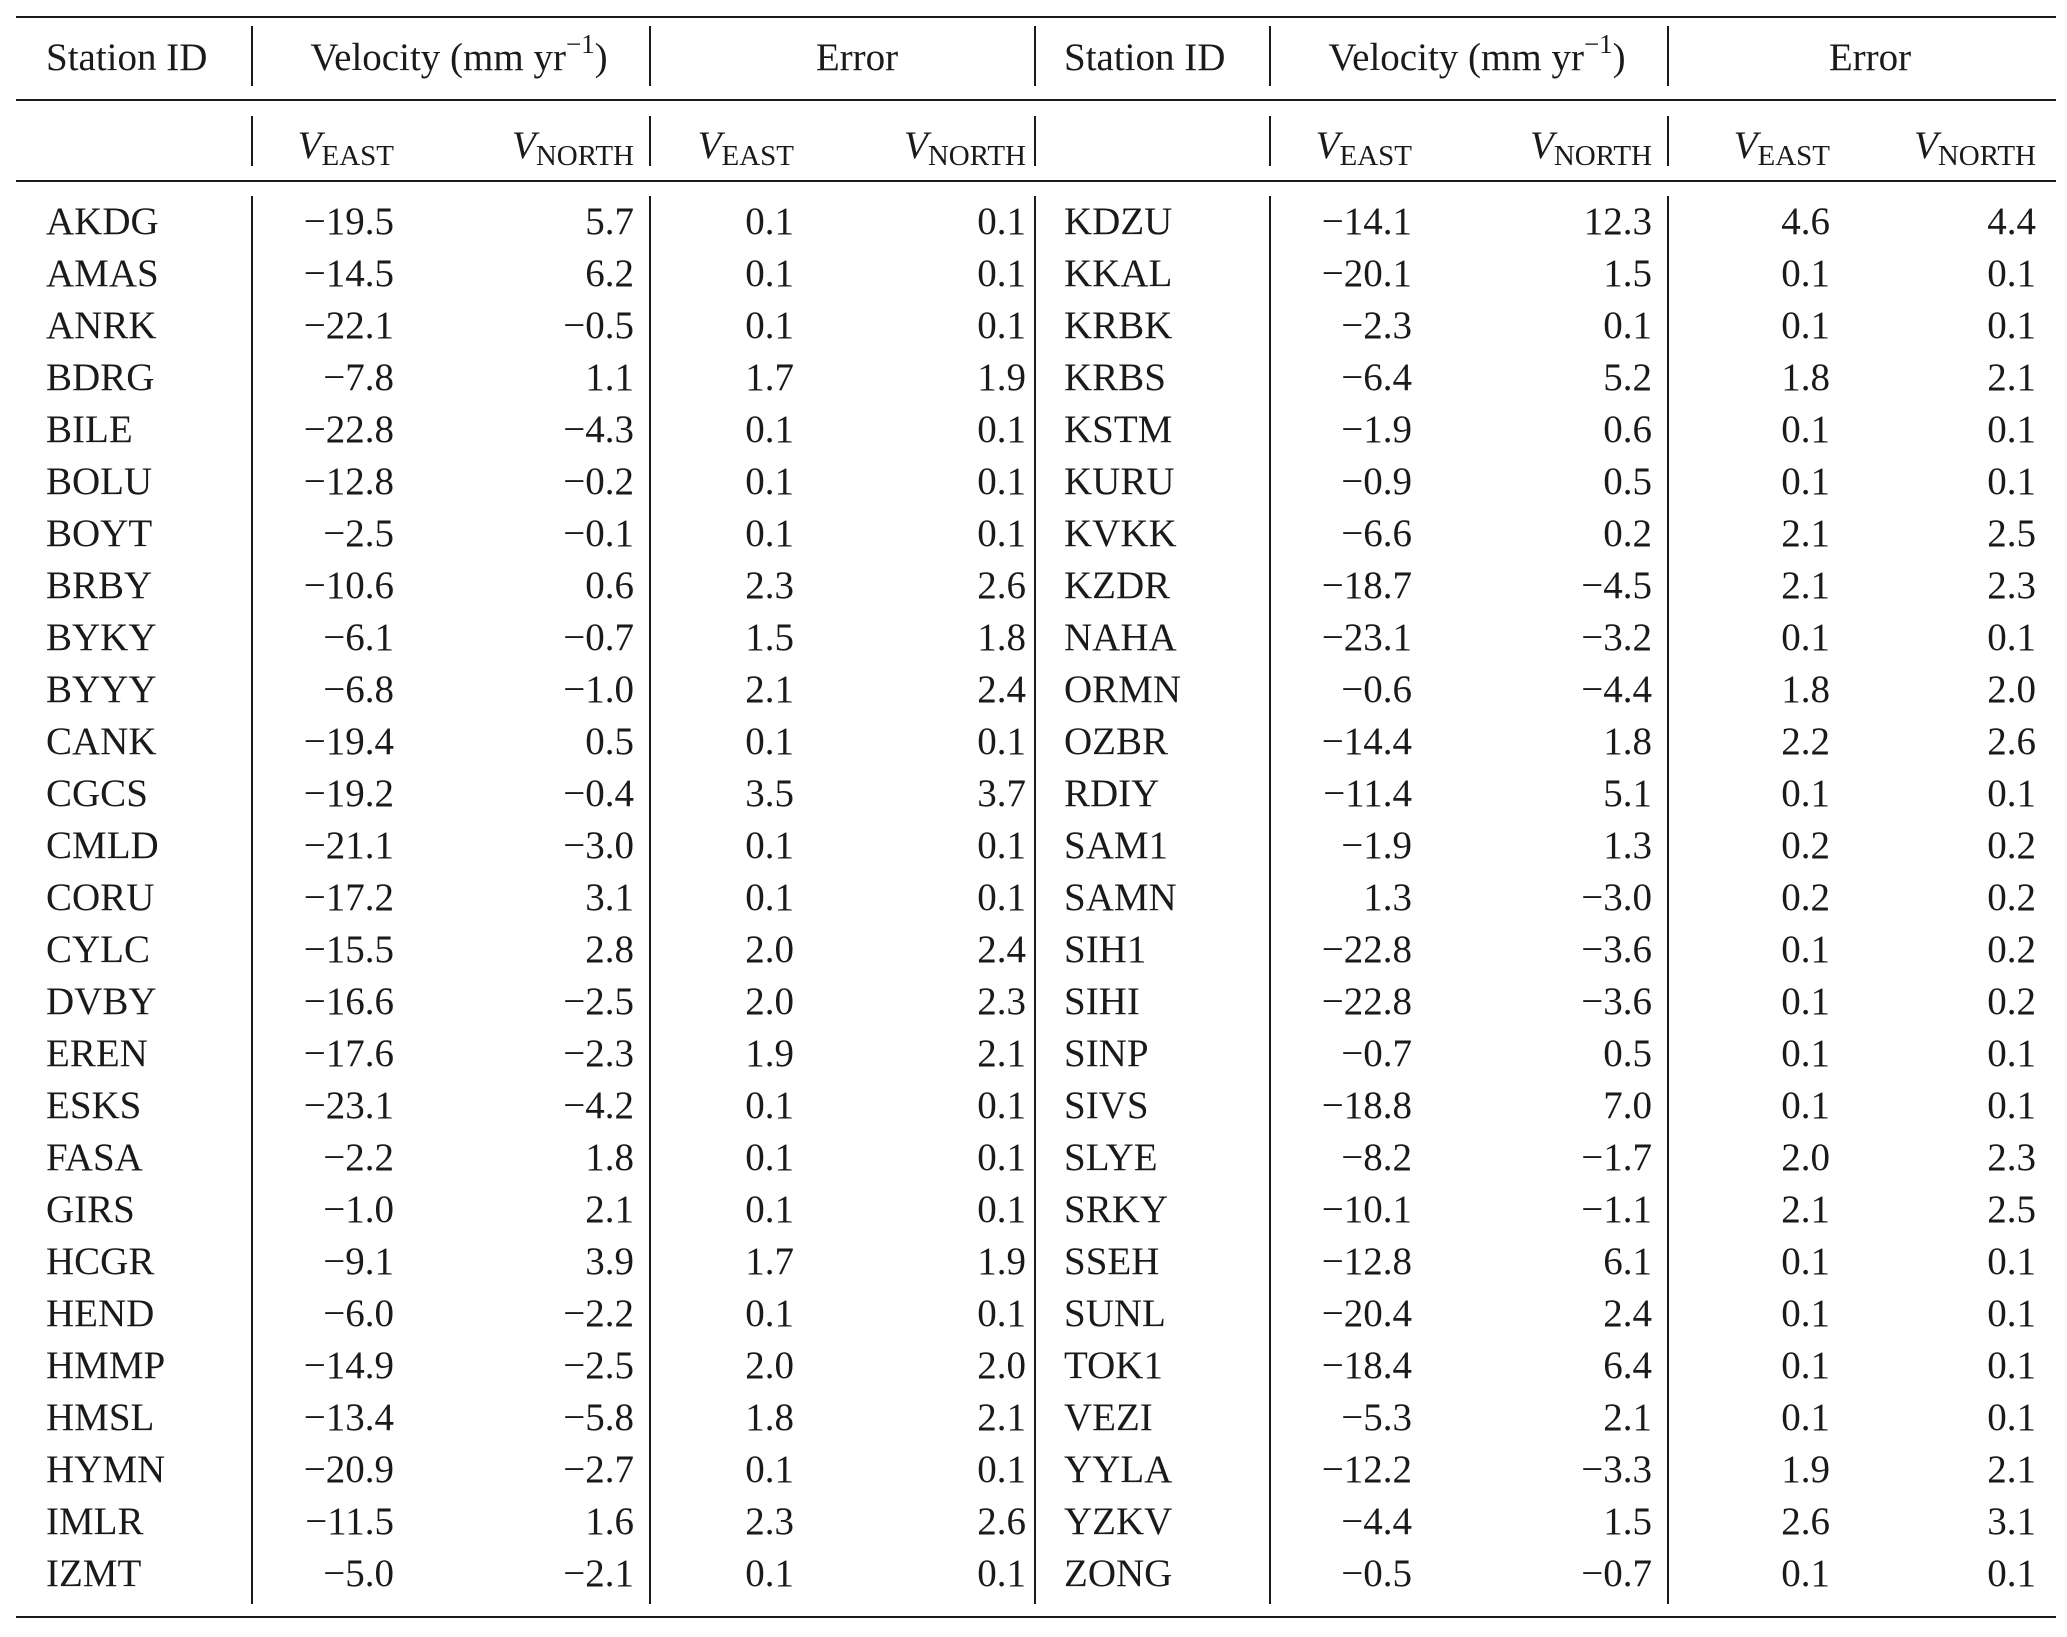 The width and height of the screenshot is (2067, 1637). Describe the element at coordinates (1805, 741) in the screenshot. I see `error-east-cell: 2.2` at that location.